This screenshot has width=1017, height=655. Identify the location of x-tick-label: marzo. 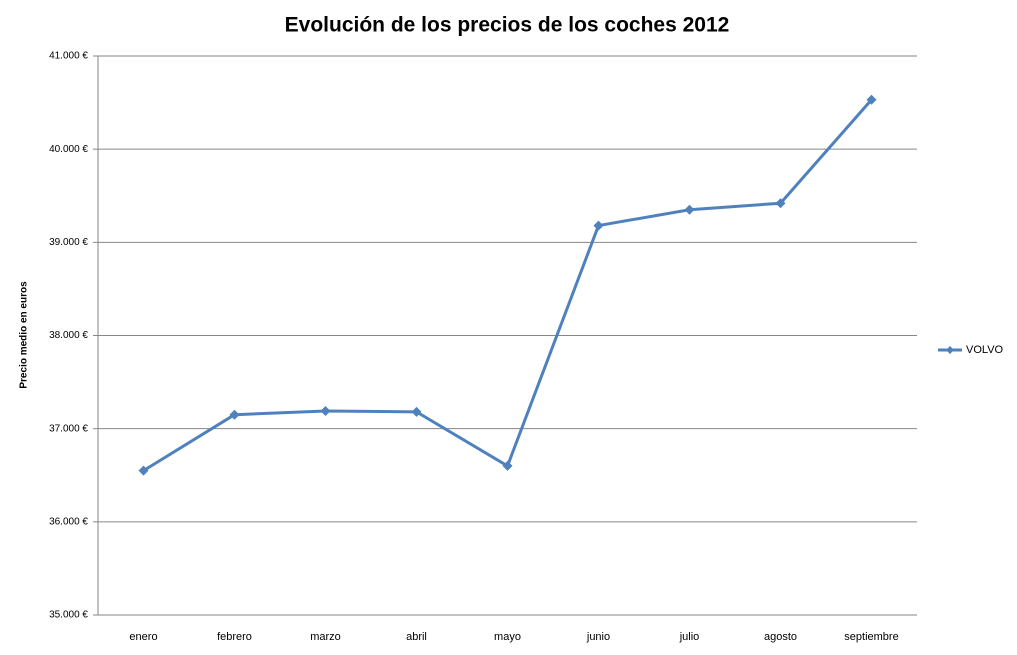
(325, 637).